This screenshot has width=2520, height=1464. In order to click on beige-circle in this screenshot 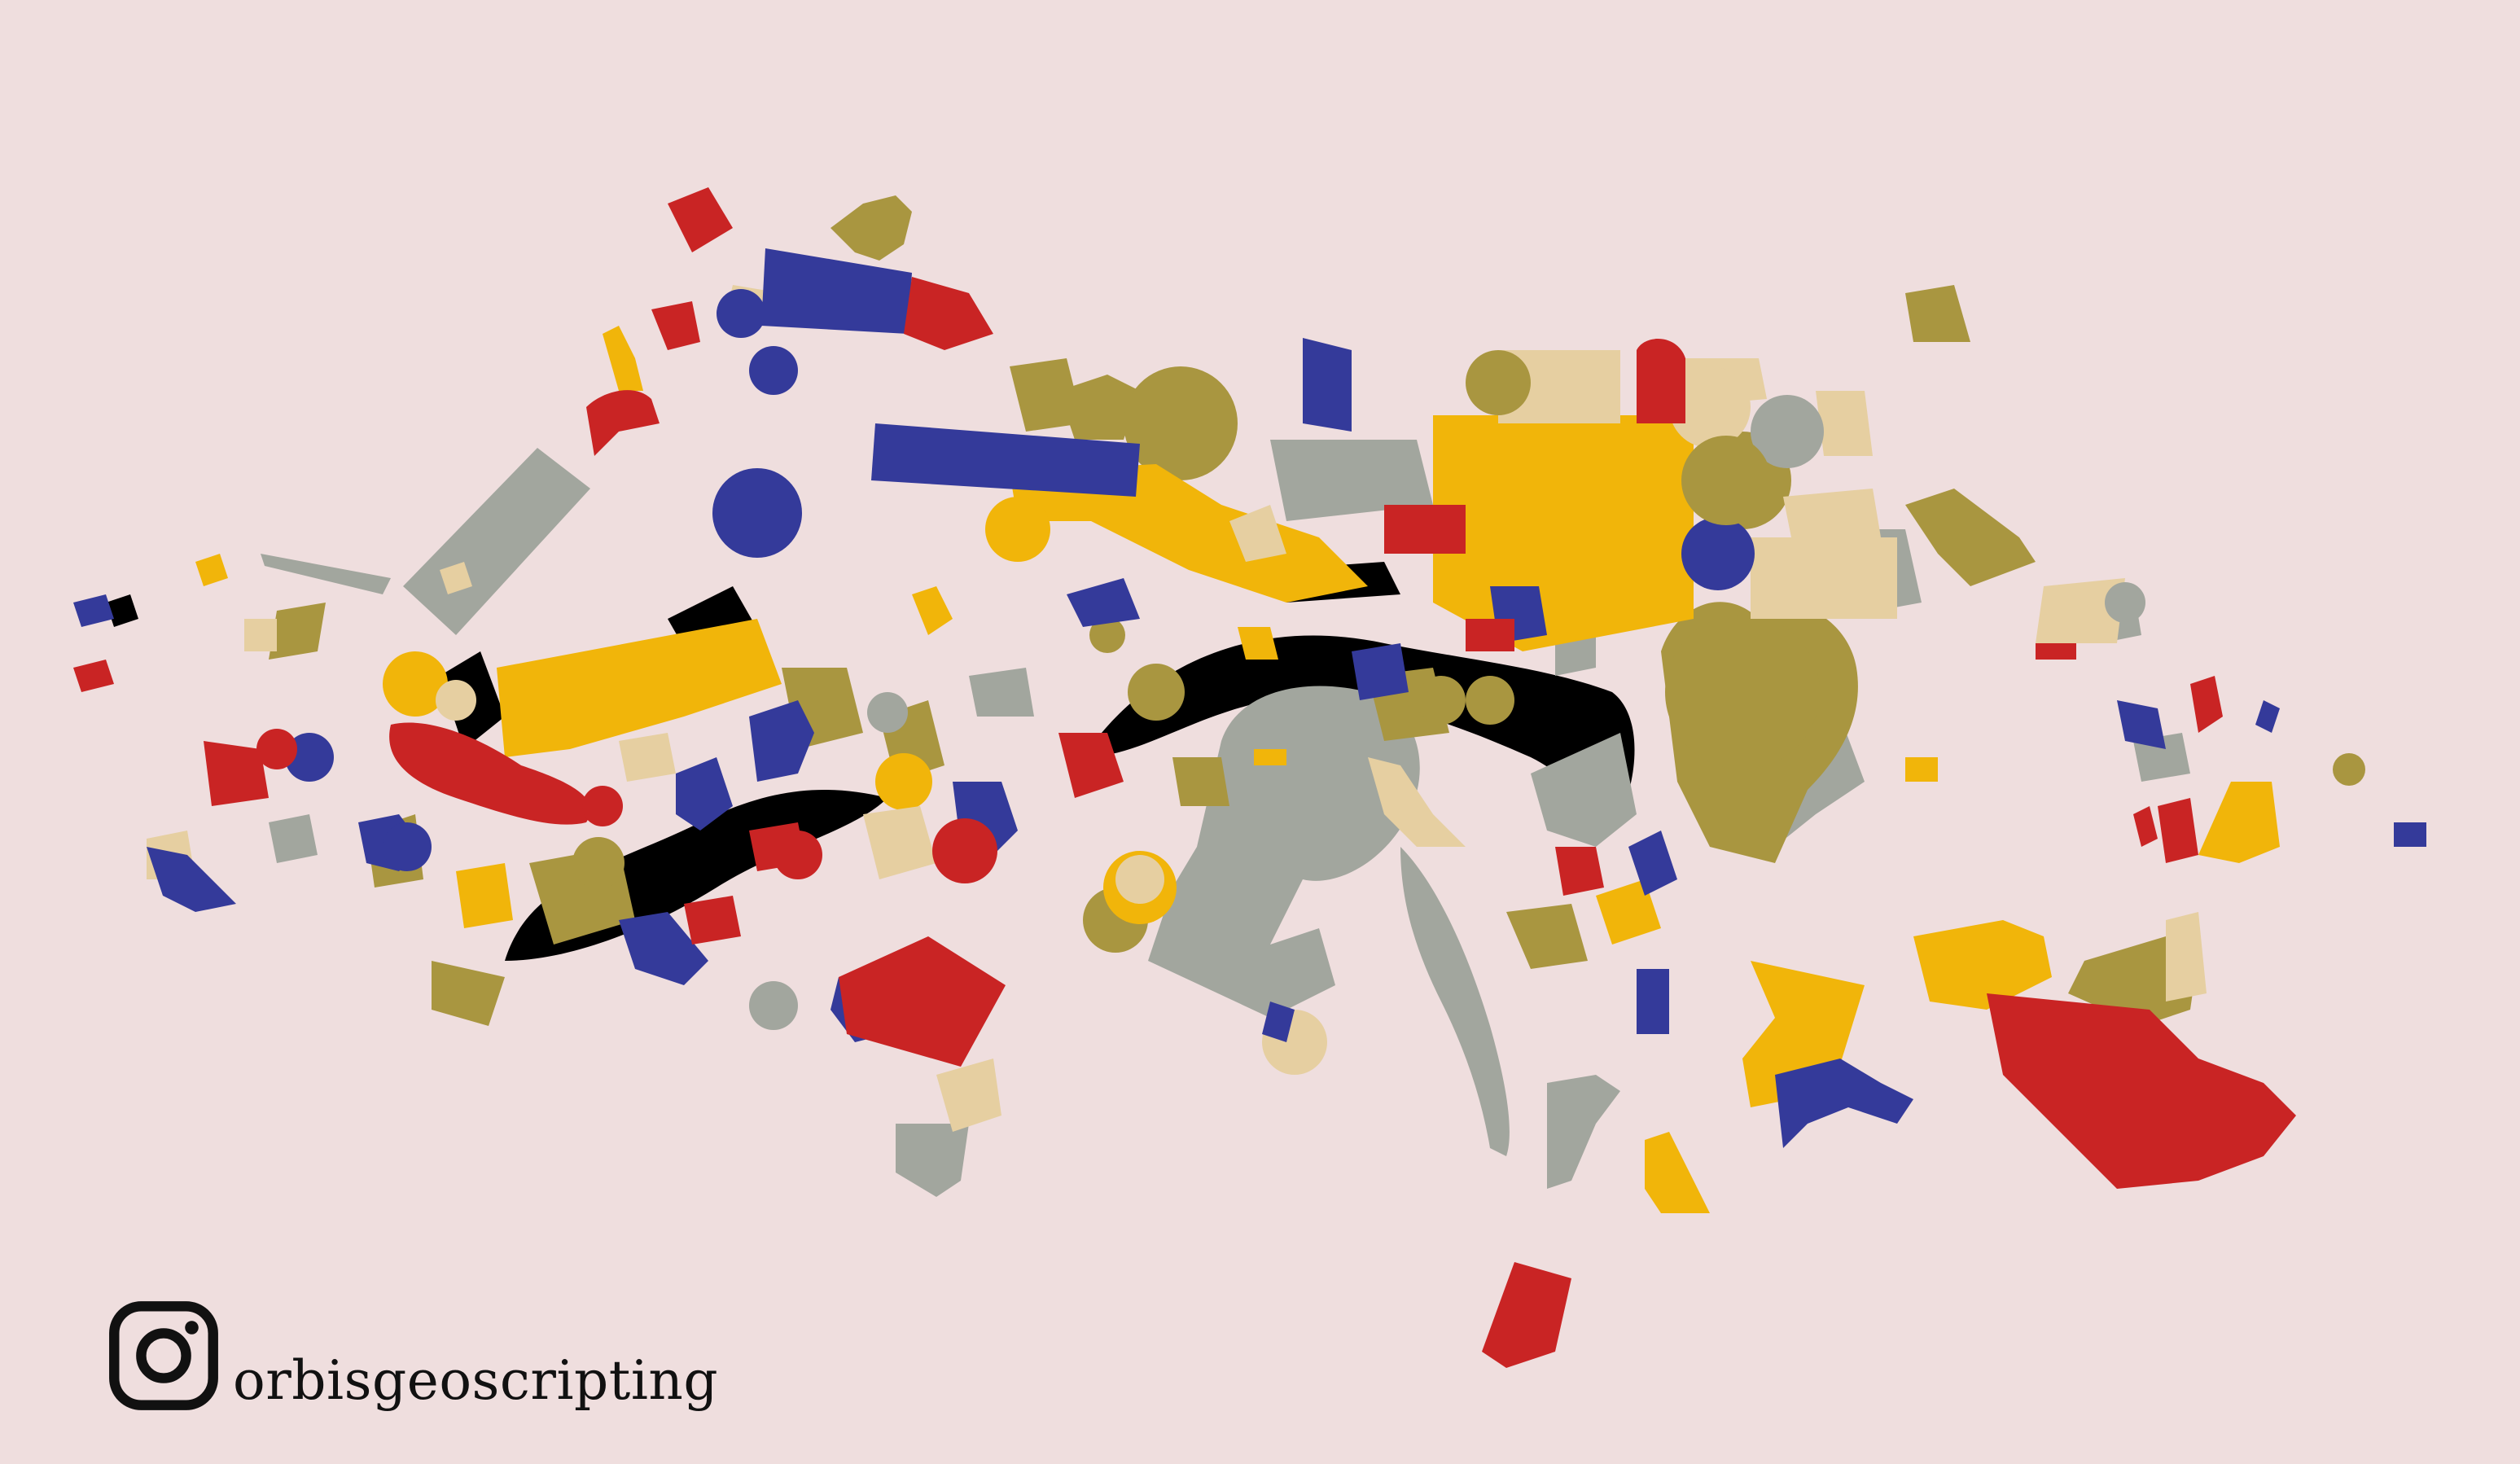, I will do `click(456, 700)`.